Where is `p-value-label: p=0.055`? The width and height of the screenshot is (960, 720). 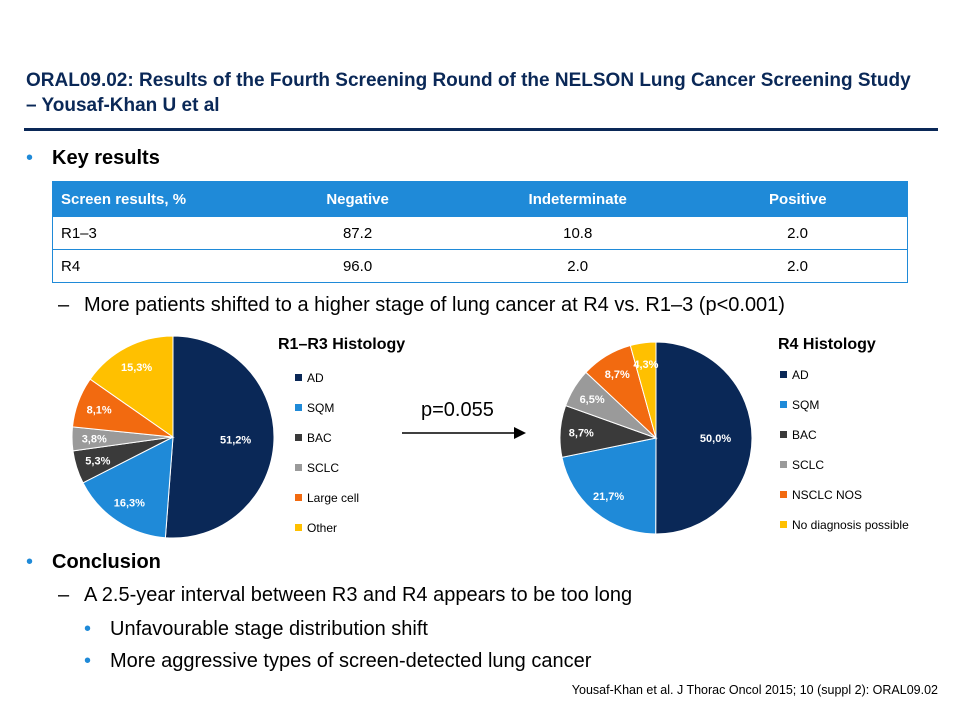 p-value-label: p=0.055 is located at coordinates (457, 410).